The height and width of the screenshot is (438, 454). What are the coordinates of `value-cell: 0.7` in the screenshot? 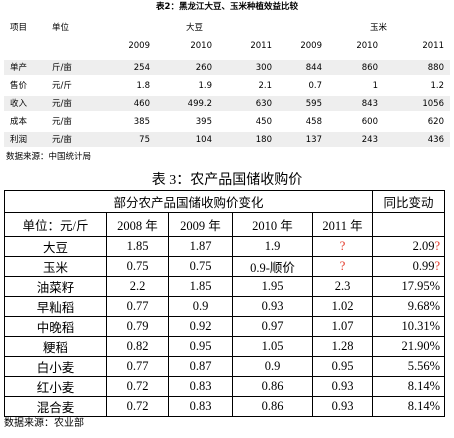 It's located at (315, 86).